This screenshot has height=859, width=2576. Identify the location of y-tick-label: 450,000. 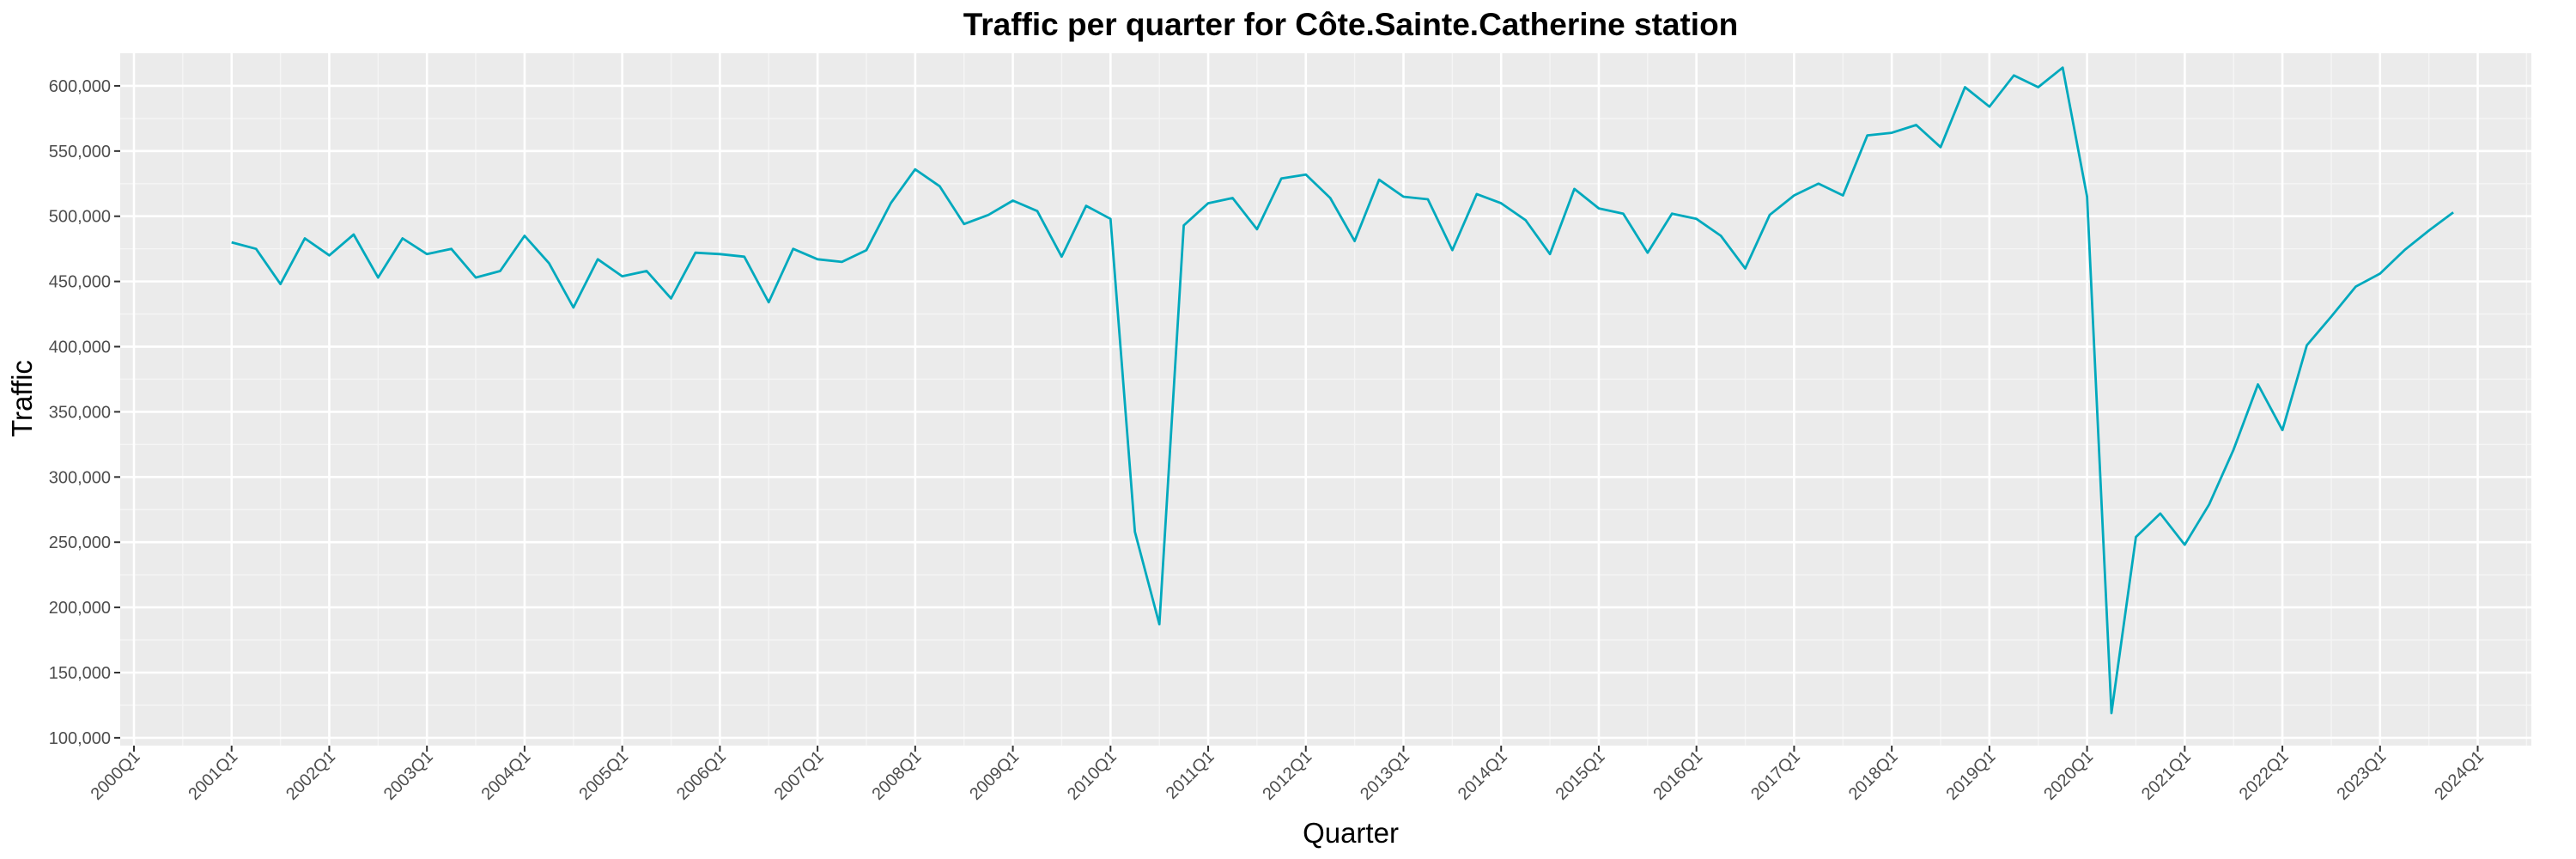
(80, 282).